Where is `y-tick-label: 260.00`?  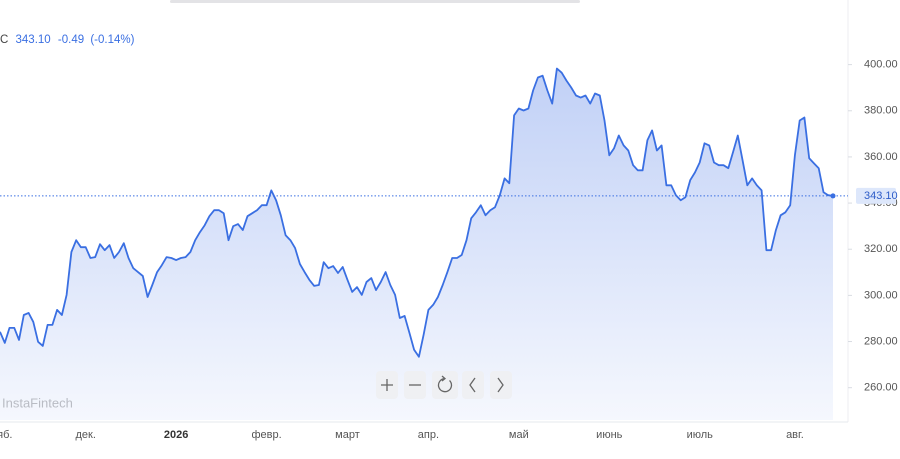
y-tick-label: 260.00 is located at coordinates (881, 388).